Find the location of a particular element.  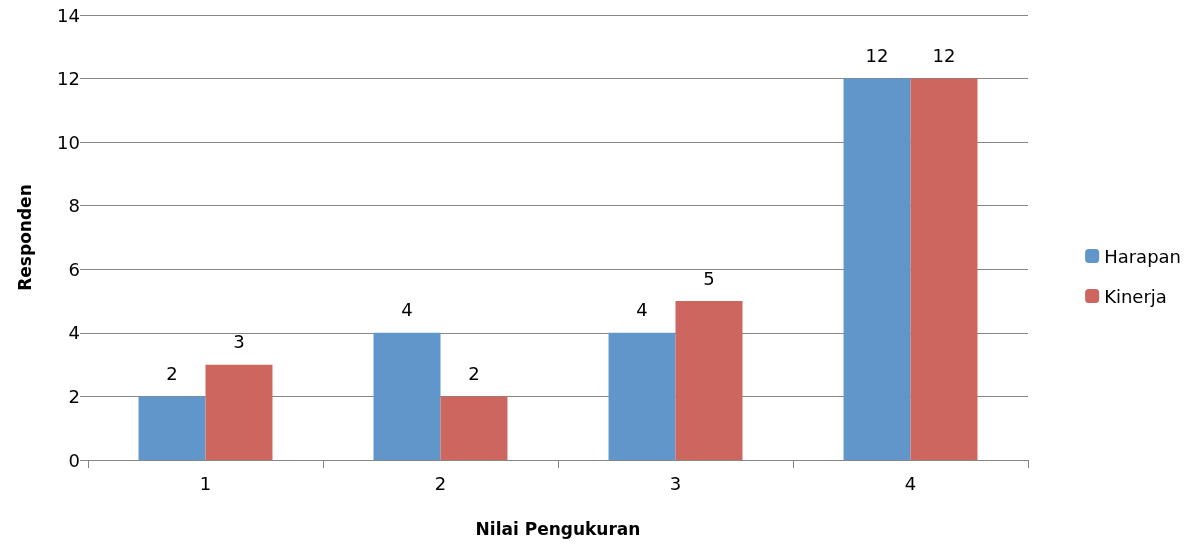

y-tick-label: 0 is located at coordinates (74, 460).